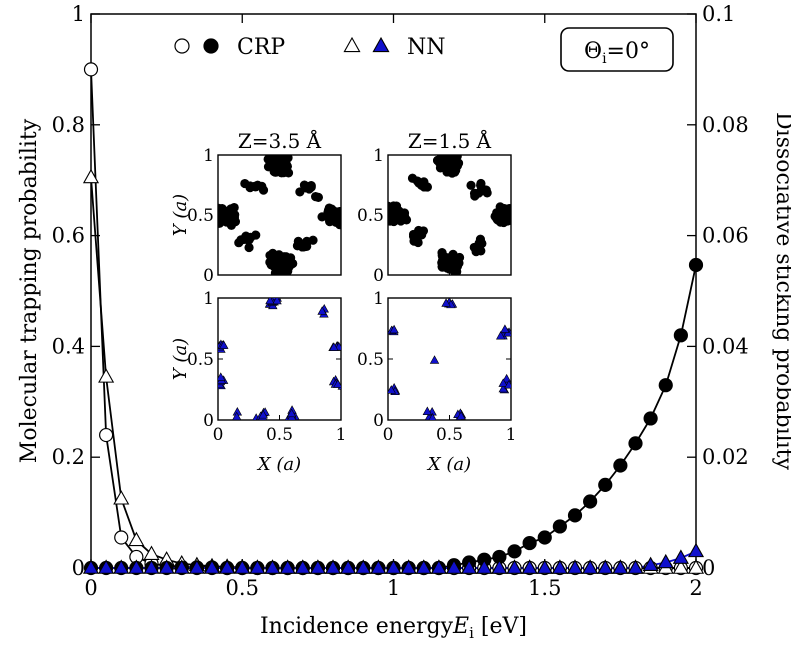  What do you see at coordinates (695, 588) in the screenshot?
I see `x-tick-label: 2` at bounding box center [695, 588].